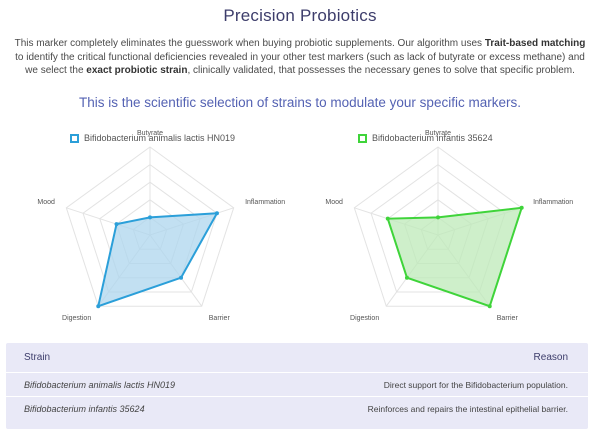 This screenshot has height=432, width=600. What do you see at coordinates (37, 357) in the screenshot?
I see `header-strain: Strain` at bounding box center [37, 357].